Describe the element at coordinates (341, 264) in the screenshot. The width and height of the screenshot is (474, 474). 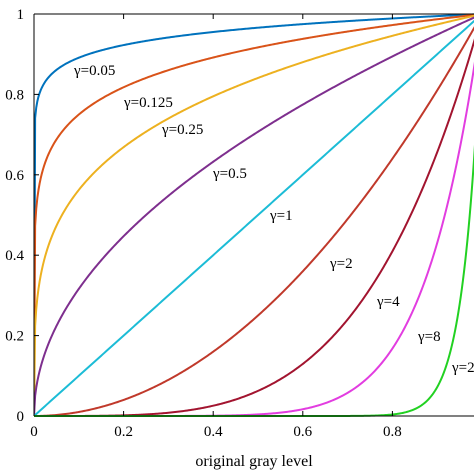
I see `curve-label-5: γ=2` at that location.